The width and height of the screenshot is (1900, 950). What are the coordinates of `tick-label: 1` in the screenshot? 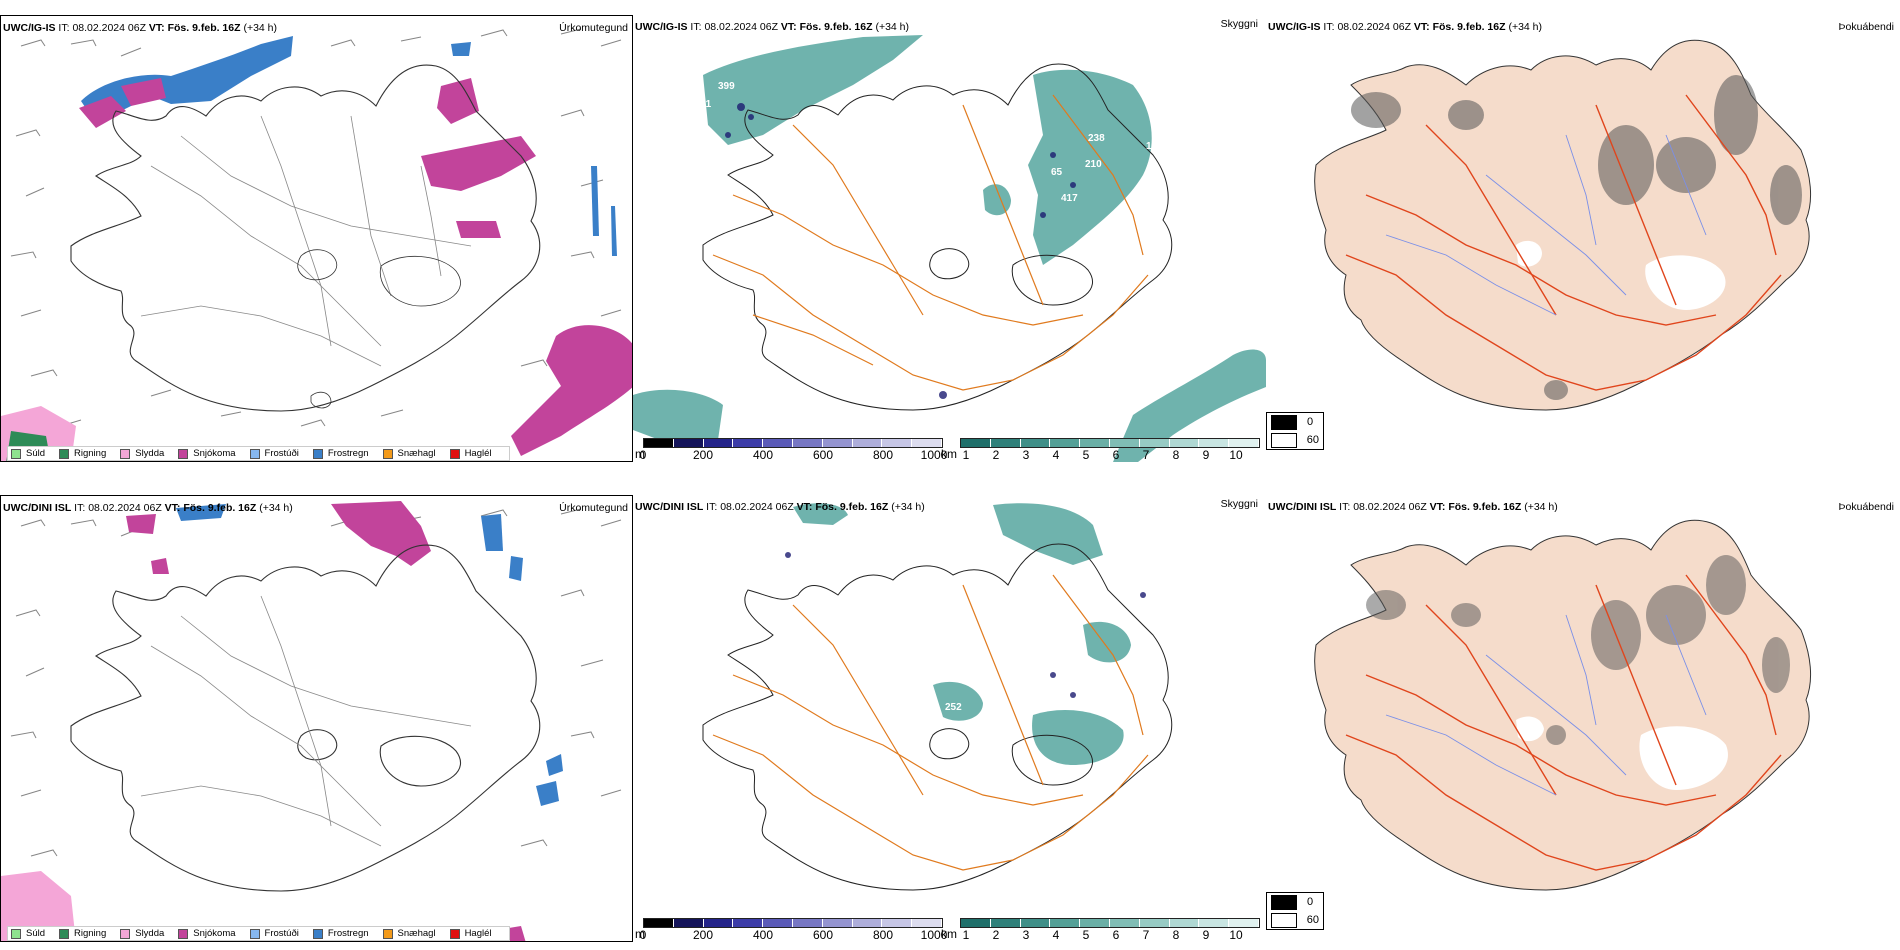 It's located at (966, 935).